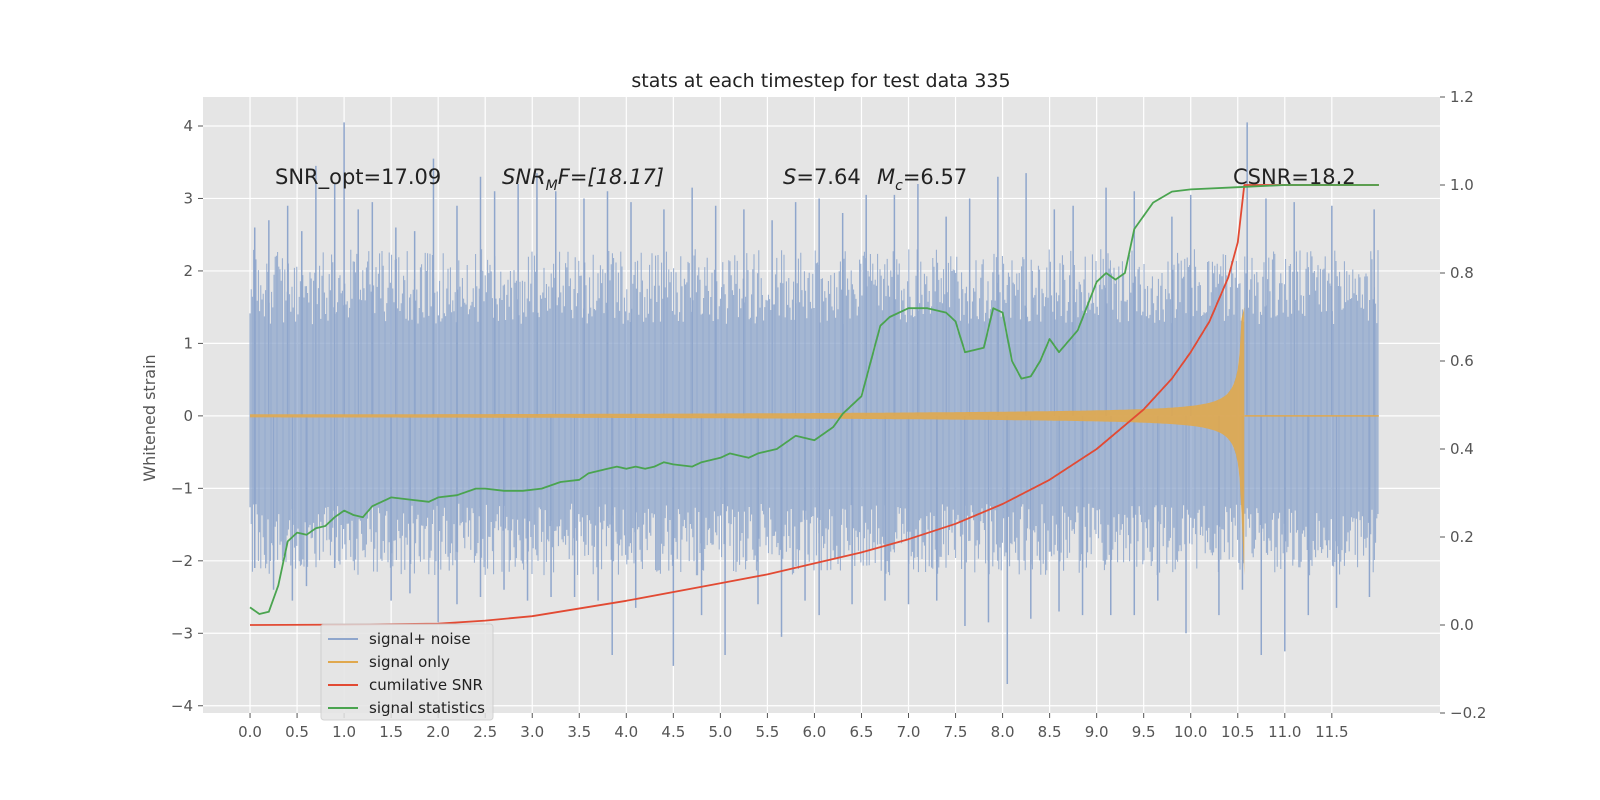 This screenshot has width=1600, height=800. What do you see at coordinates (344, 732) in the screenshot?
I see `x-tick-label: 1.0` at bounding box center [344, 732].